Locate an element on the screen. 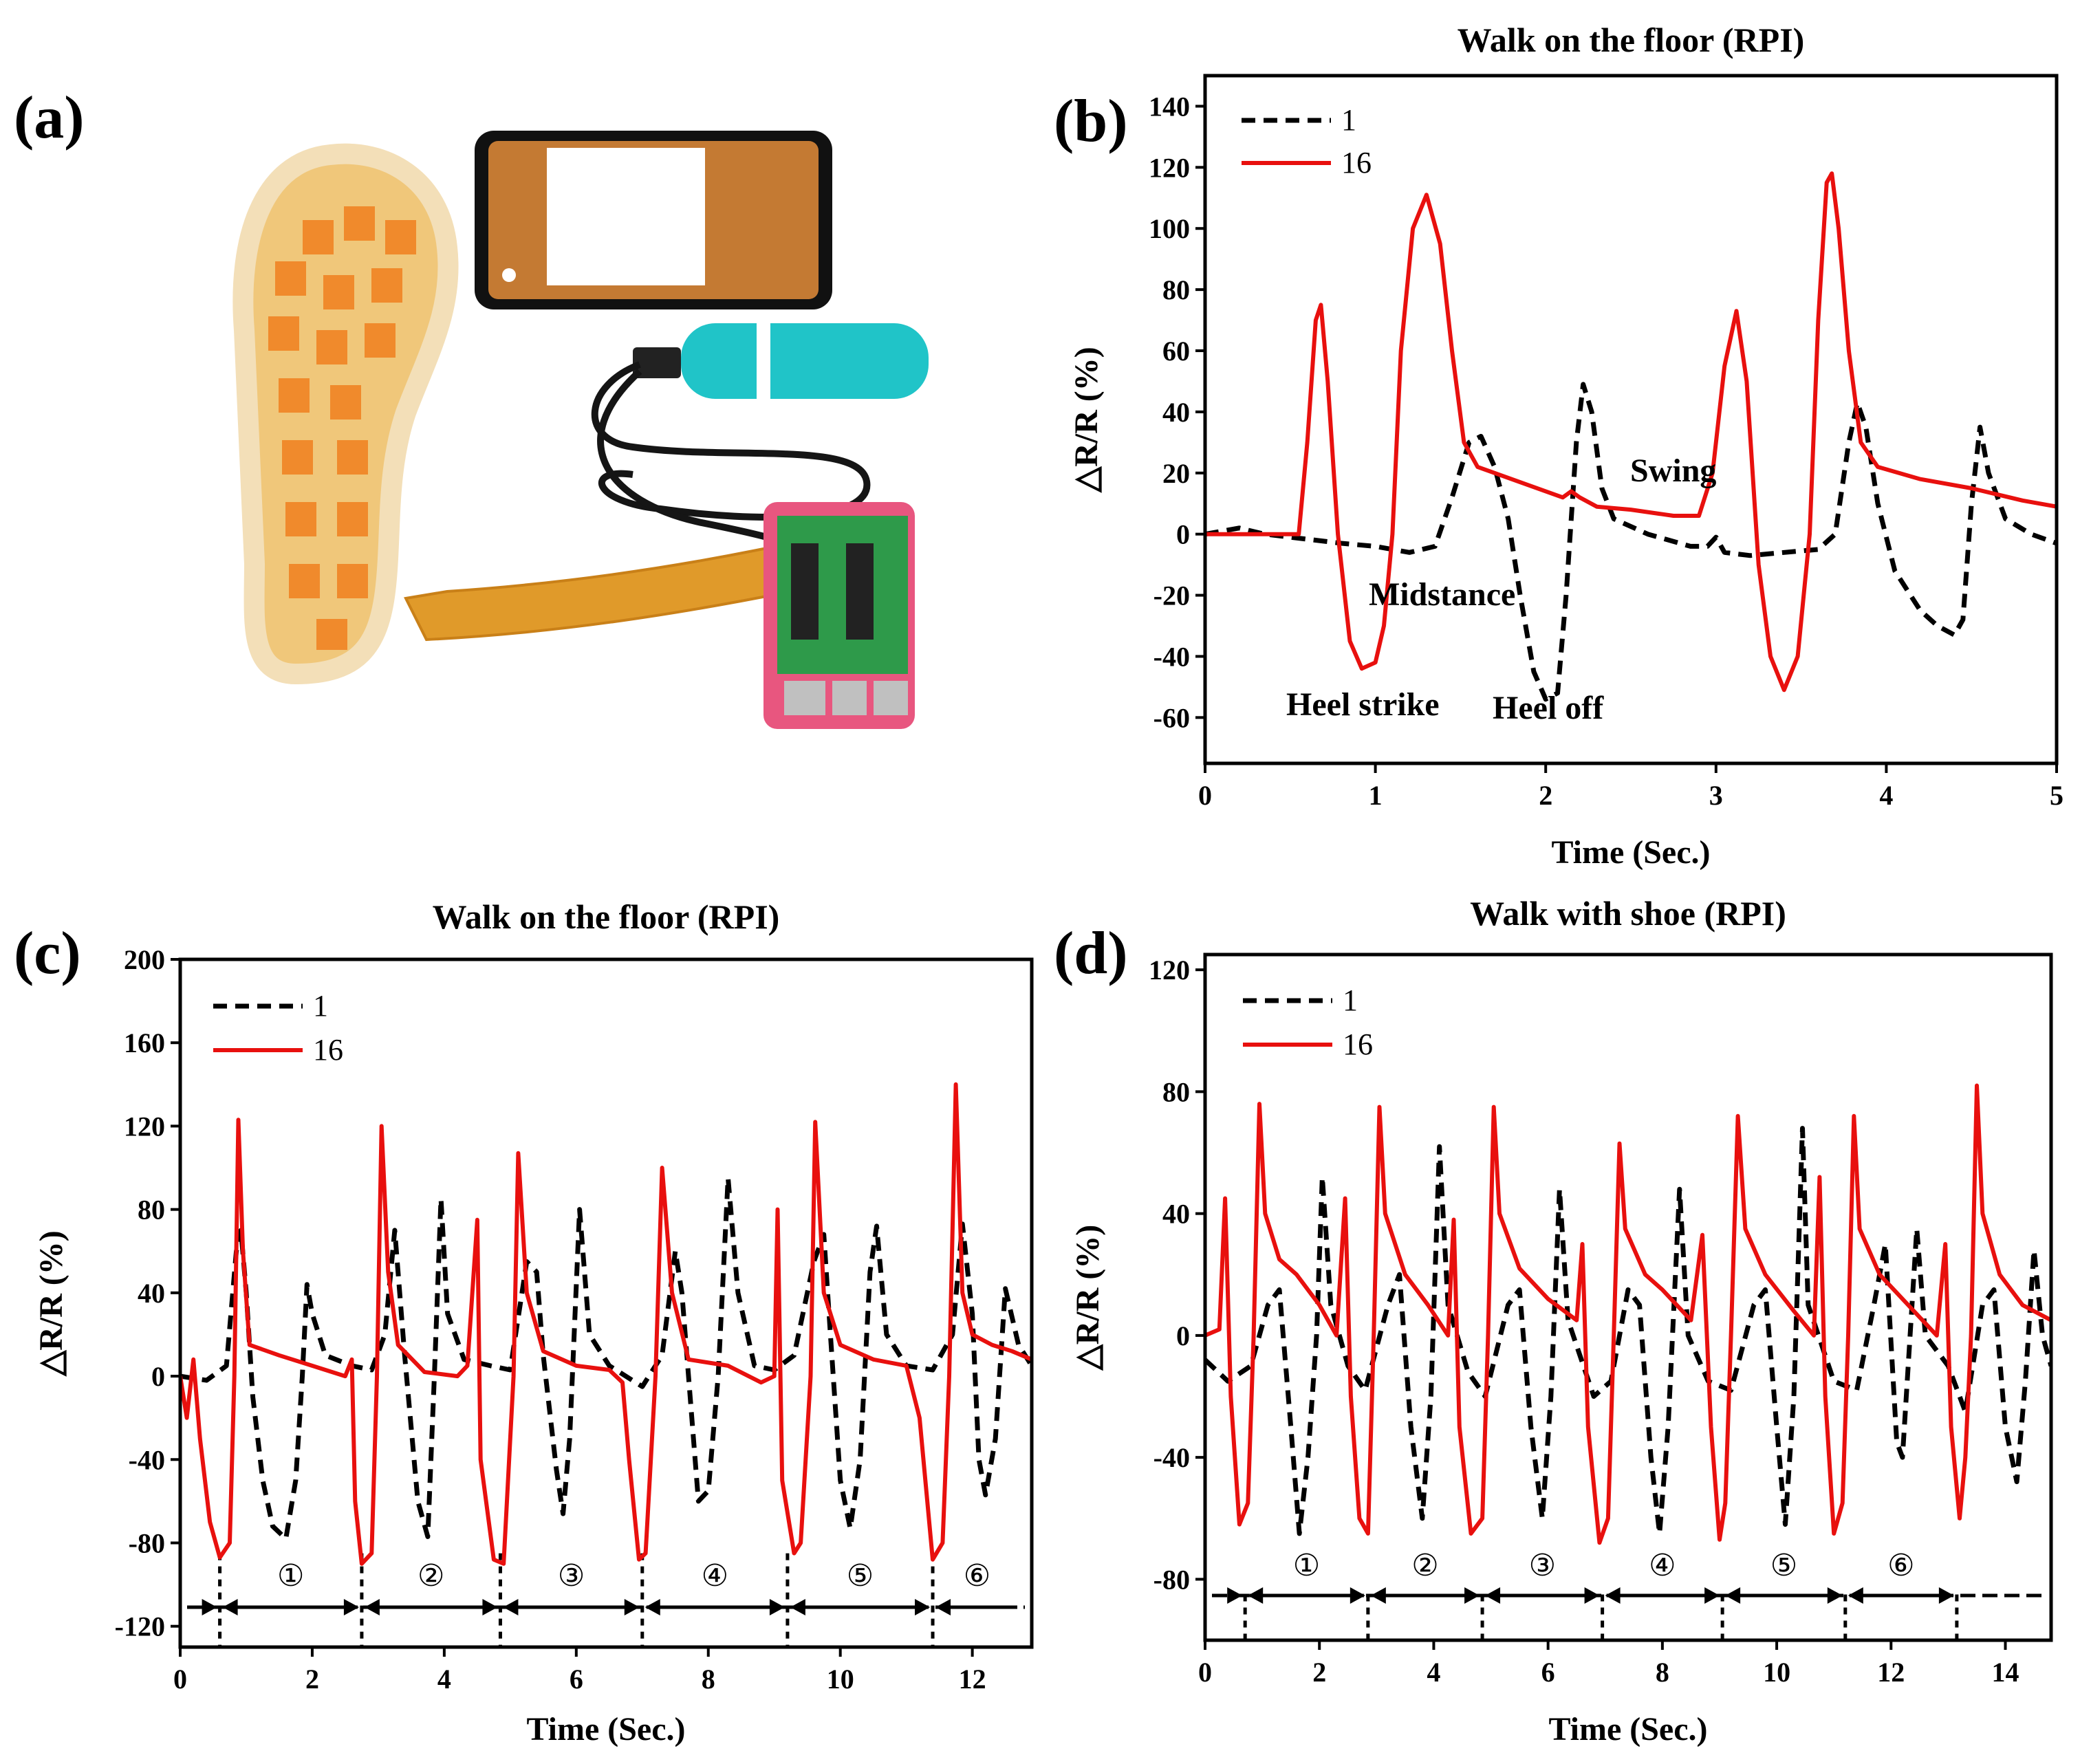 Image resolution: width=2080 pixels, height=1764 pixels. x-tick-label: 6 is located at coordinates (576, 1679).